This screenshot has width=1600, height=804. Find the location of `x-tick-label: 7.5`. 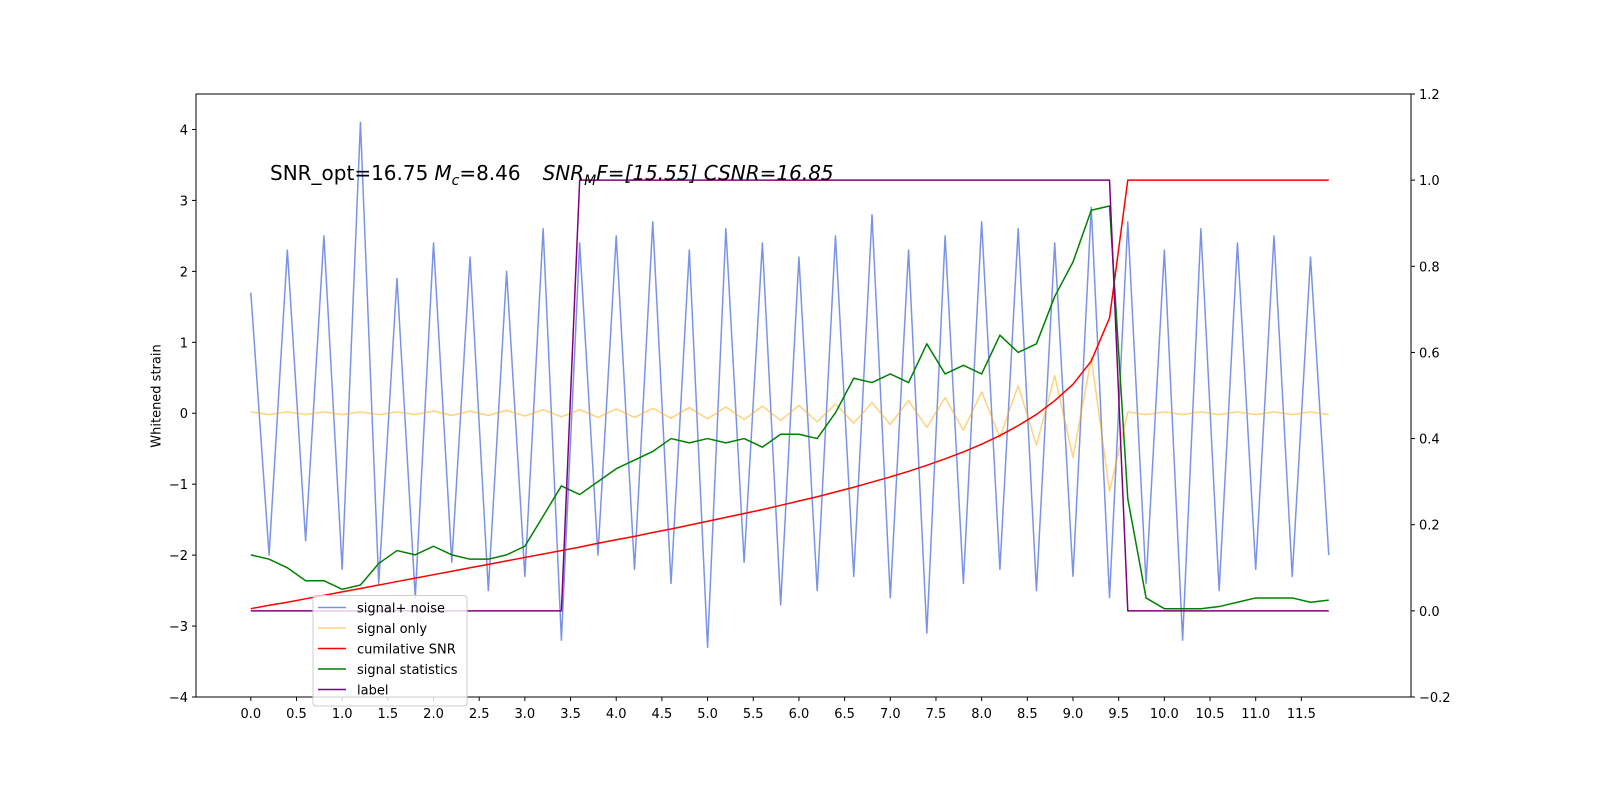

x-tick-label: 7.5 is located at coordinates (936, 714).